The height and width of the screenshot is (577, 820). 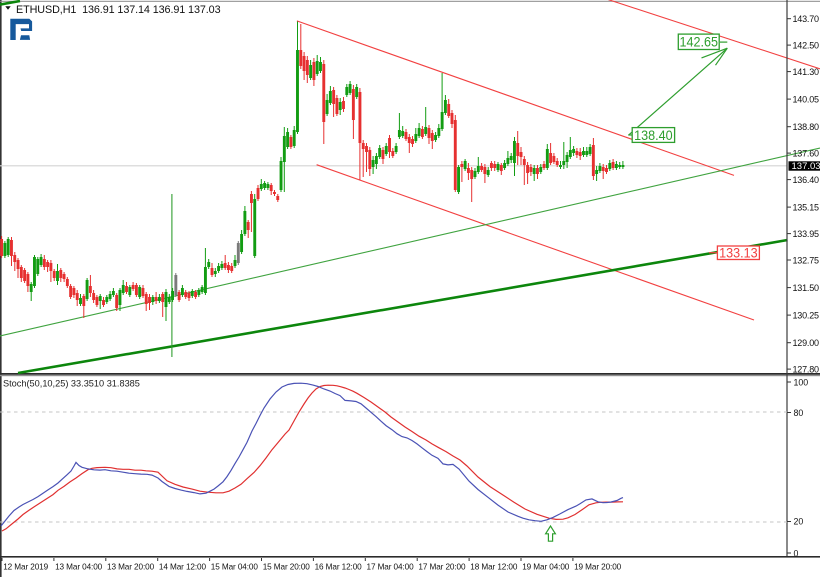 I want to click on svg-text: 15 Mar 04:00, so click(x=235, y=567).